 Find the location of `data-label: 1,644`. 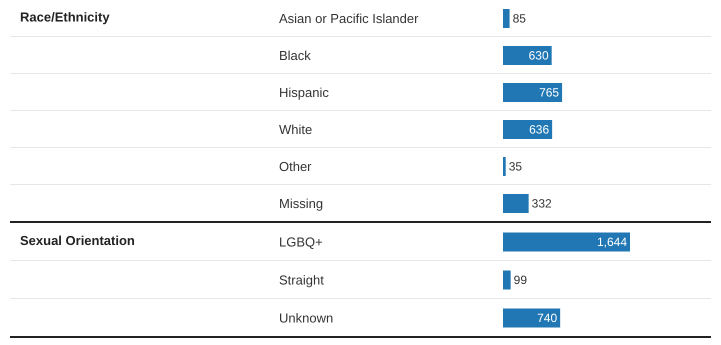

data-label: 1,644 is located at coordinates (612, 242).